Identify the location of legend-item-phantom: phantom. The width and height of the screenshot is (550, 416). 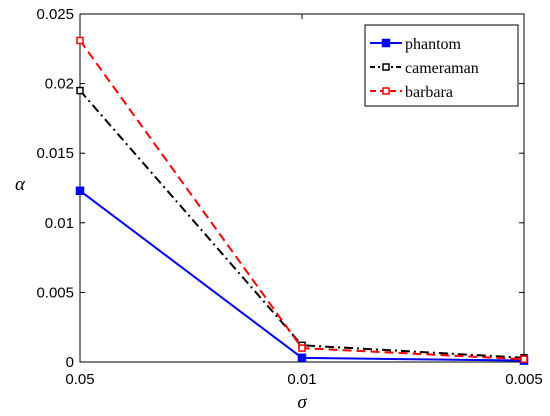
(416, 44).